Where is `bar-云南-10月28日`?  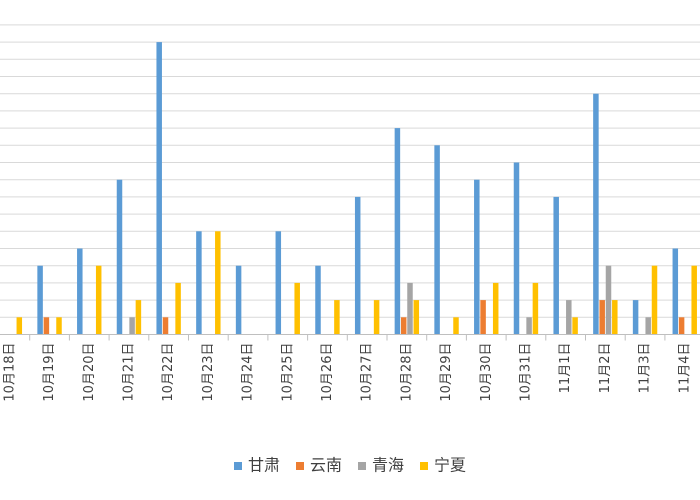
bar-云南-10月28日 is located at coordinates (403, 326).